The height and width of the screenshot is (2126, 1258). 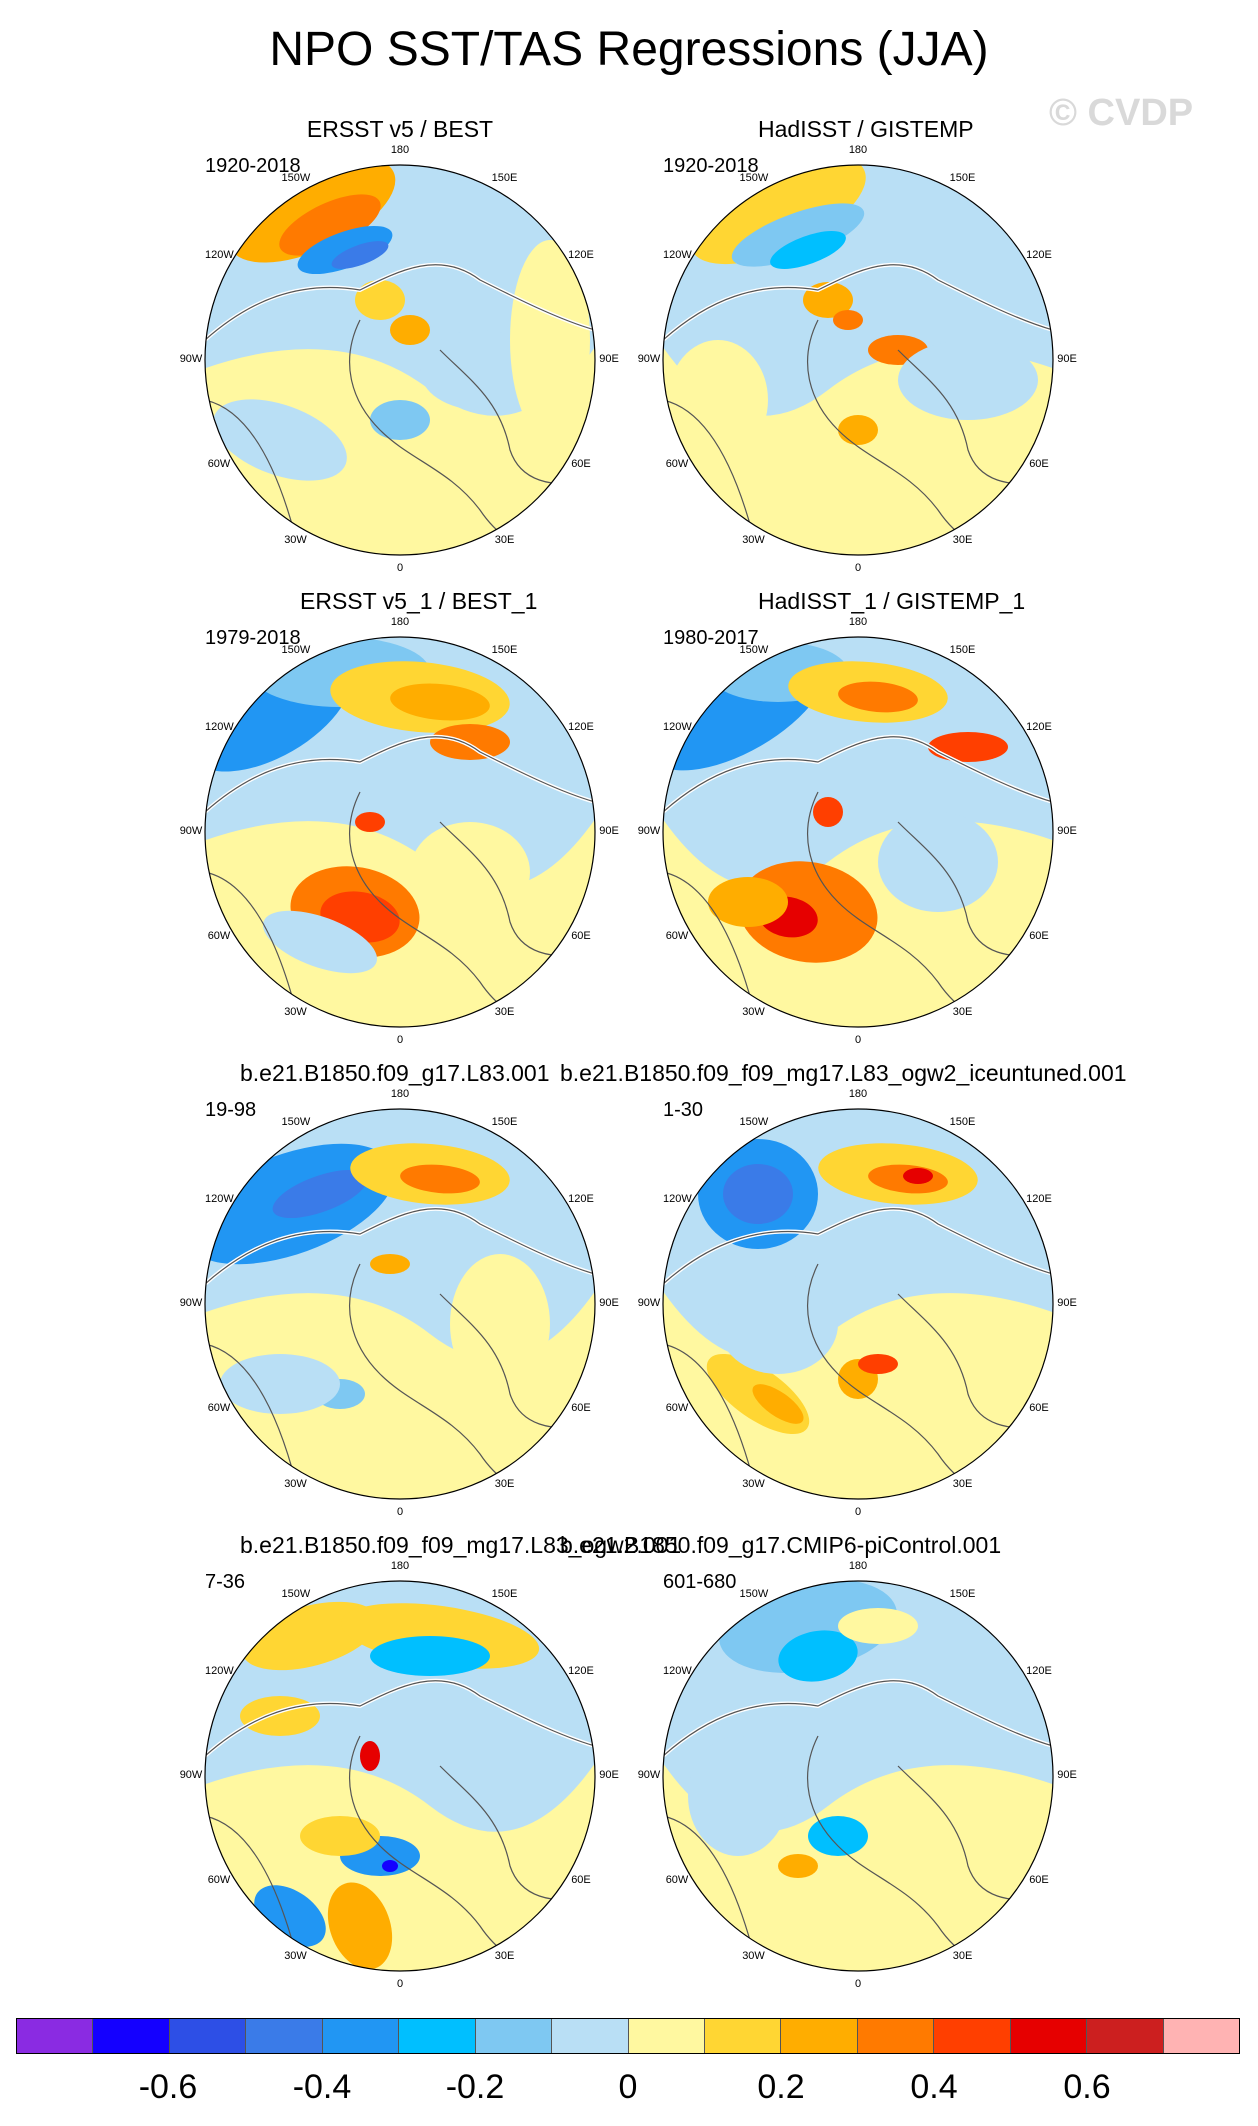 I want to click on panel-period-4: 1980-2017, so click(x=711, y=638).